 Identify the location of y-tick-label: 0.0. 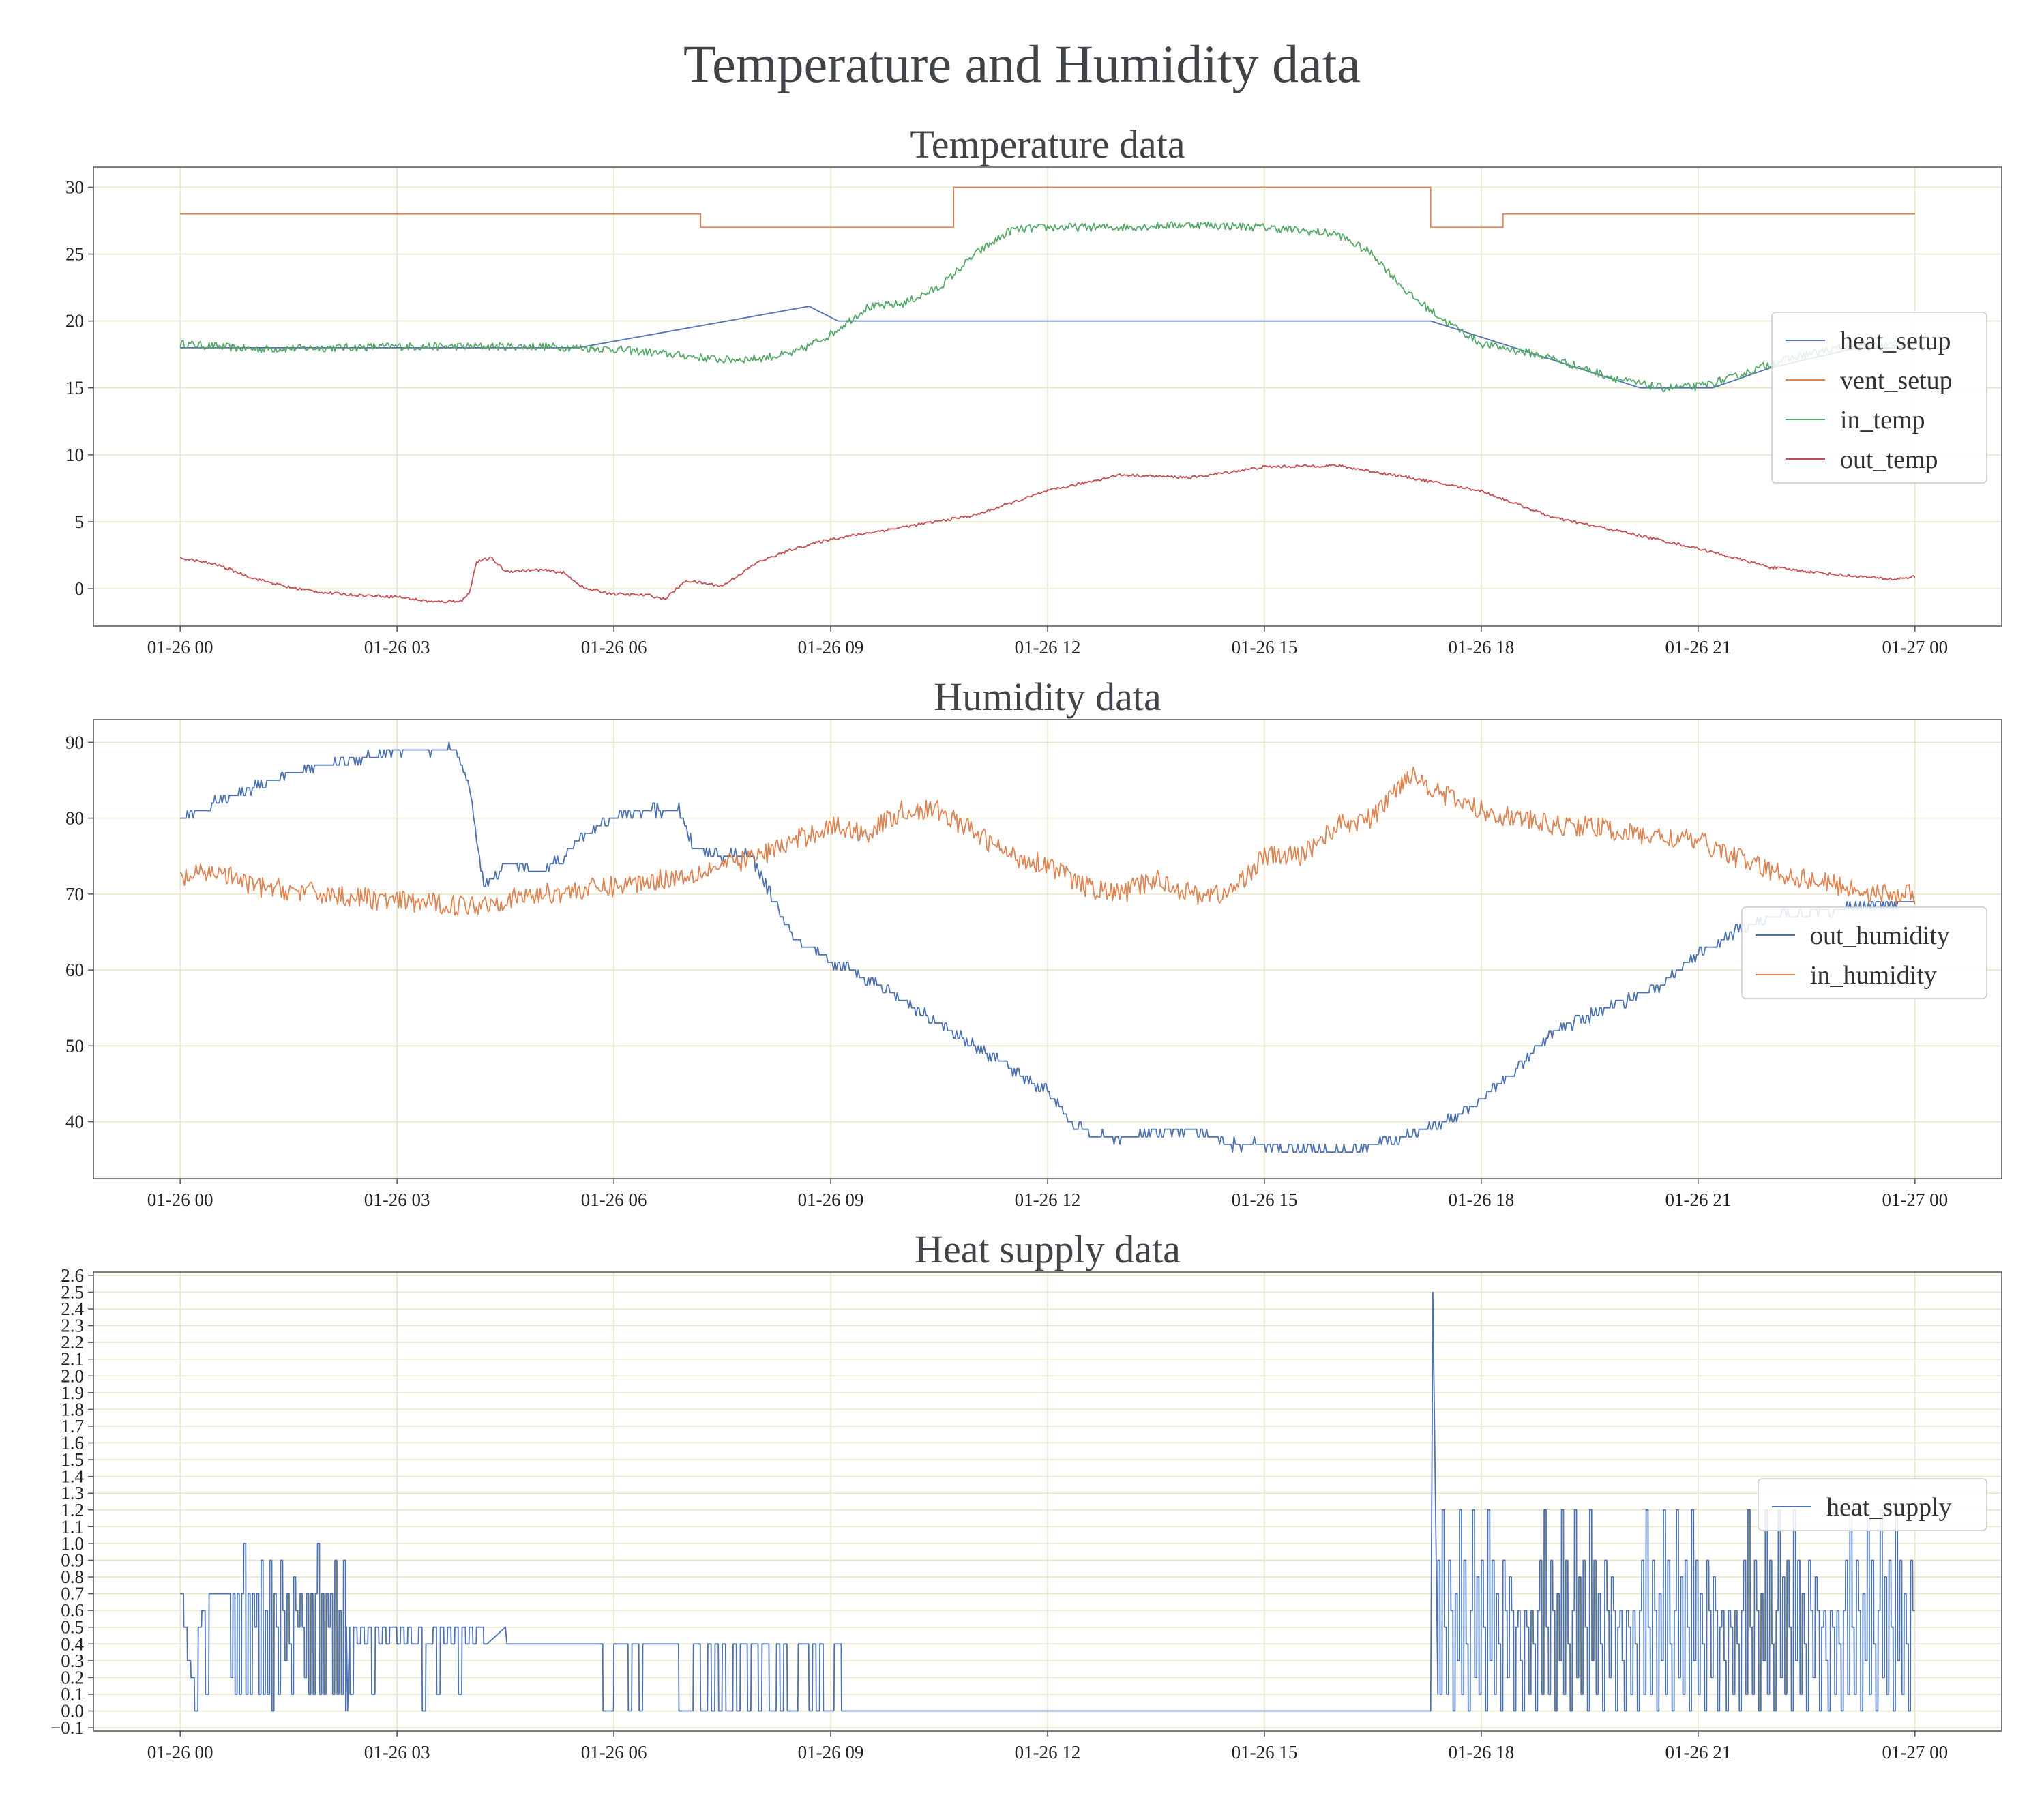
(72, 1712).